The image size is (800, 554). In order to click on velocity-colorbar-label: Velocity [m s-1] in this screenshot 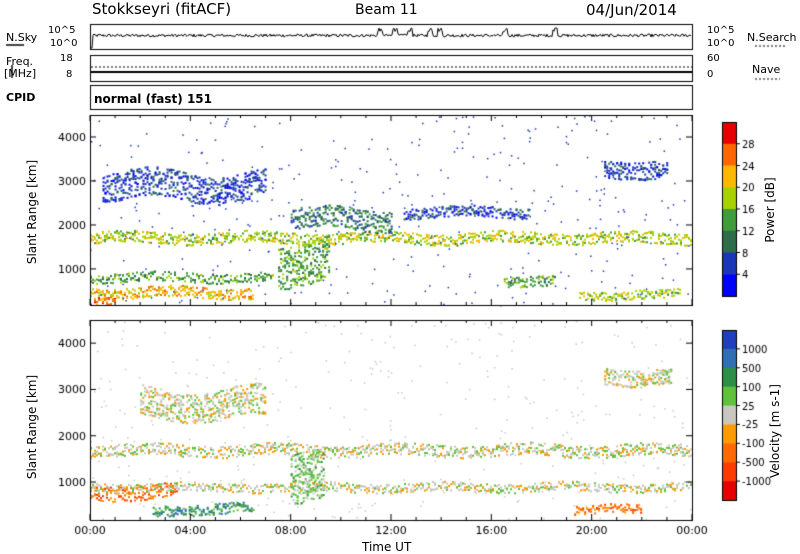, I will do `click(775, 431)`.